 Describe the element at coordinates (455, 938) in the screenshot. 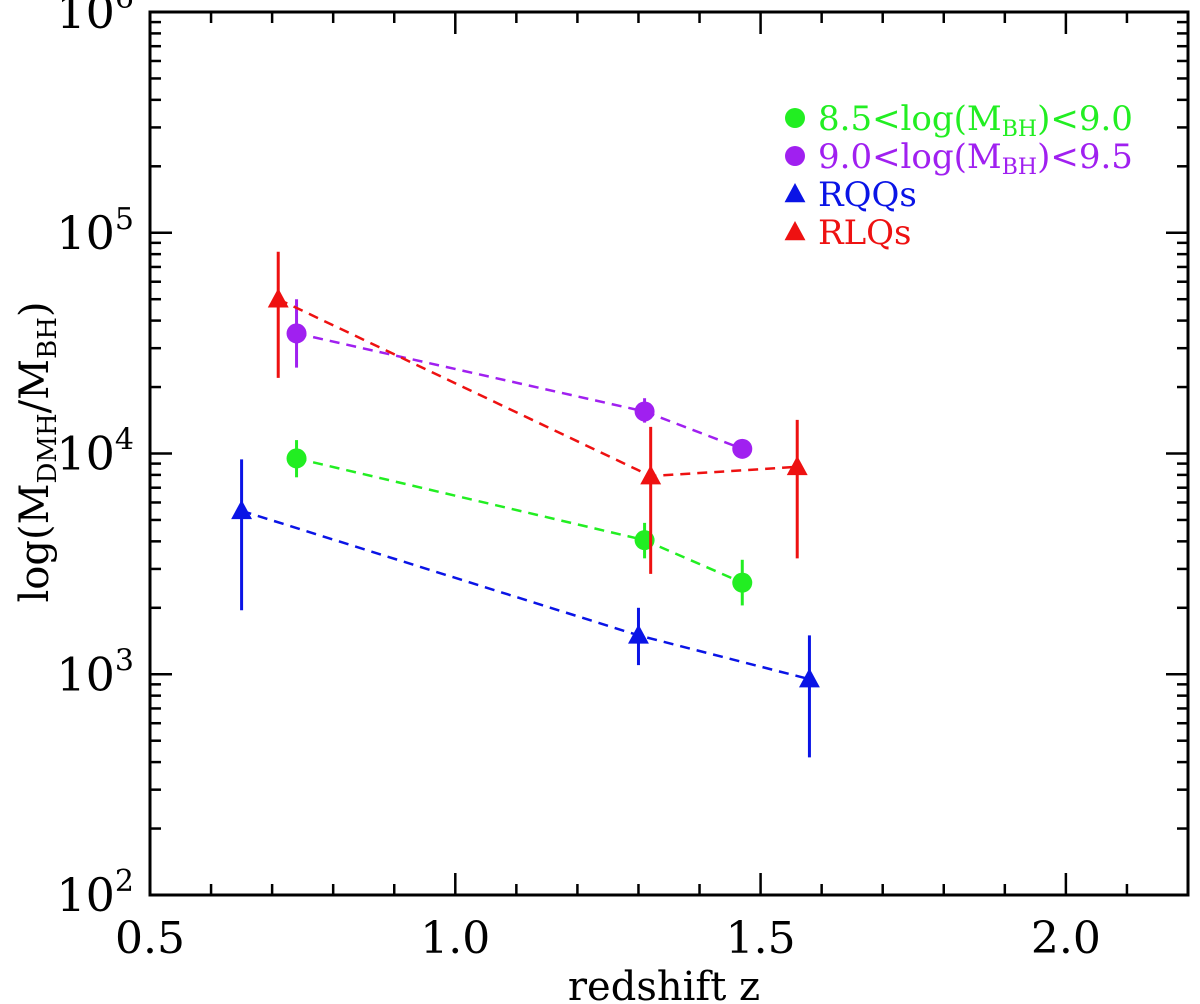

I see `x-tick-label: 1.0` at that location.